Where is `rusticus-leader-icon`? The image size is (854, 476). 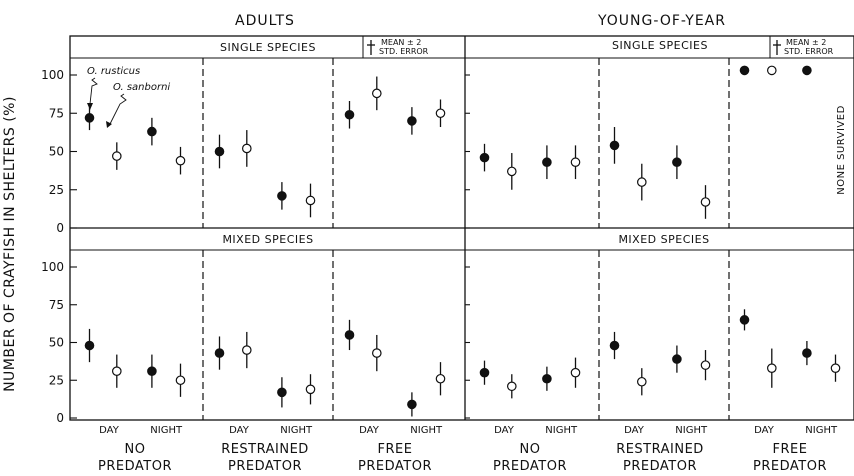
rusticus-leader-icon is located at coordinates (93, 91).